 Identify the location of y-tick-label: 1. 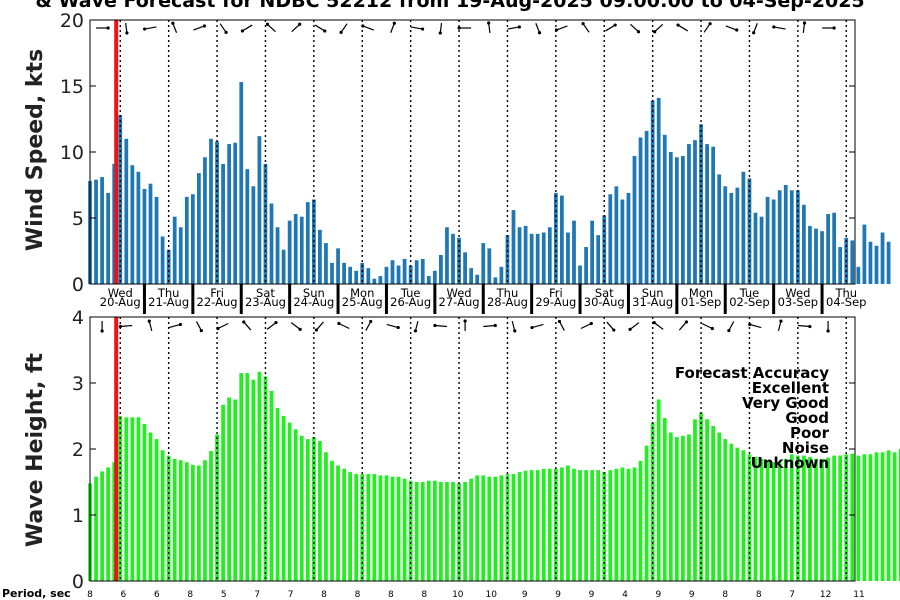
(78, 516).